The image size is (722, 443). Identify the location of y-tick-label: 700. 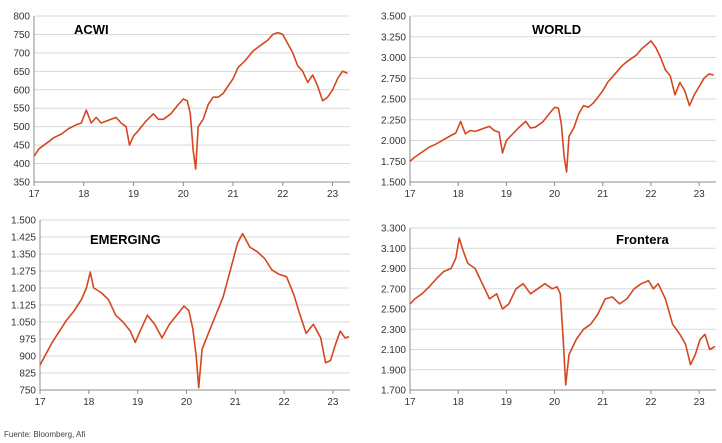
(21, 53).